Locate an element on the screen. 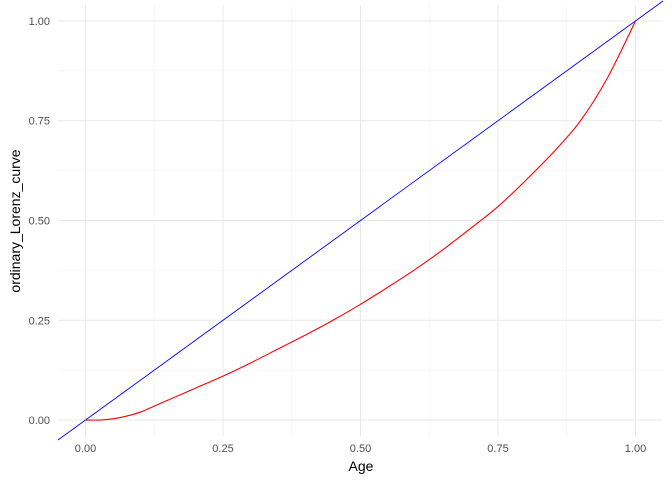  y-axis-title: ordinary_Lorenz_curve is located at coordinates (15, 220).